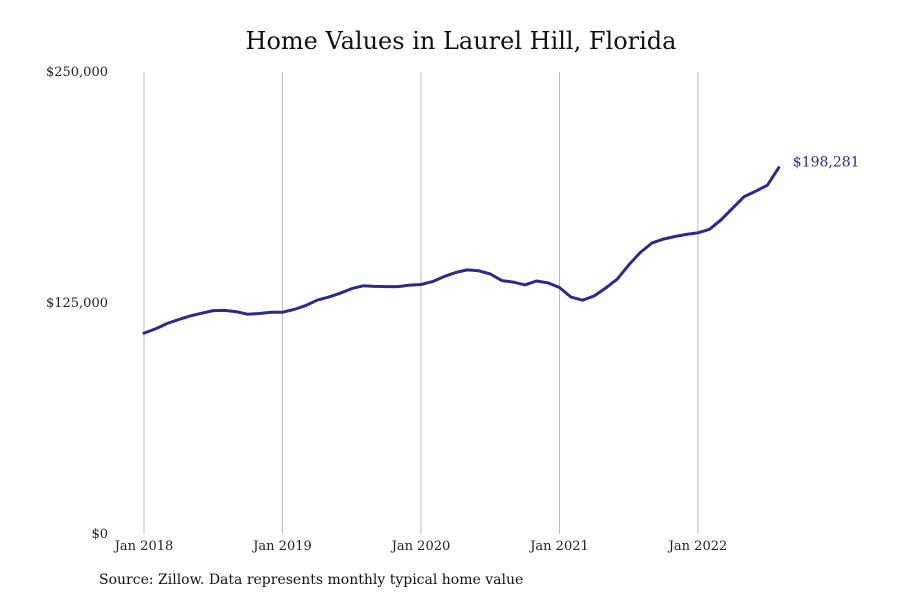 This screenshot has height=600, width=900. Describe the element at coordinates (558, 546) in the screenshot. I see `x-tick-label: Jan 2021` at that location.